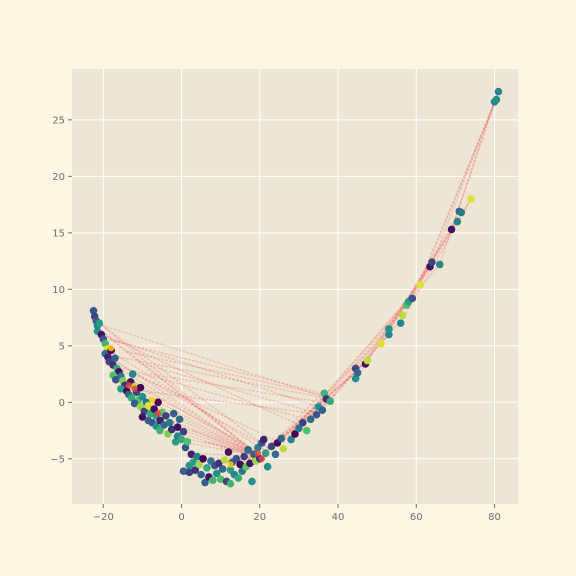  What do you see at coordinates (58, 177) in the screenshot?
I see `y-tick-label: 20` at bounding box center [58, 177].